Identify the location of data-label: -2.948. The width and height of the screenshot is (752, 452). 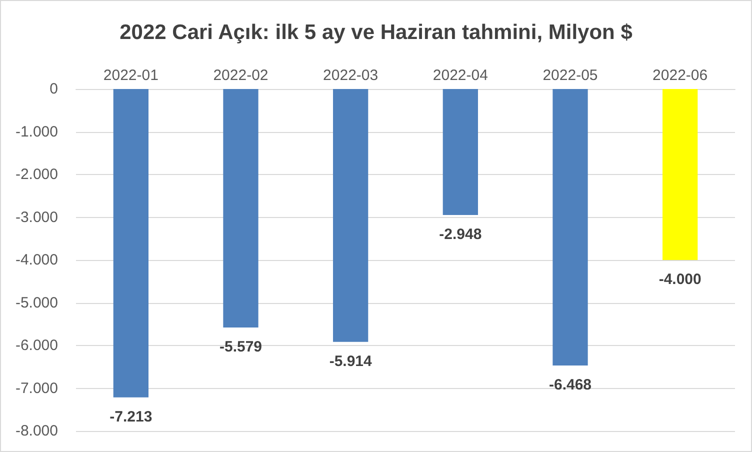
(460, 235).